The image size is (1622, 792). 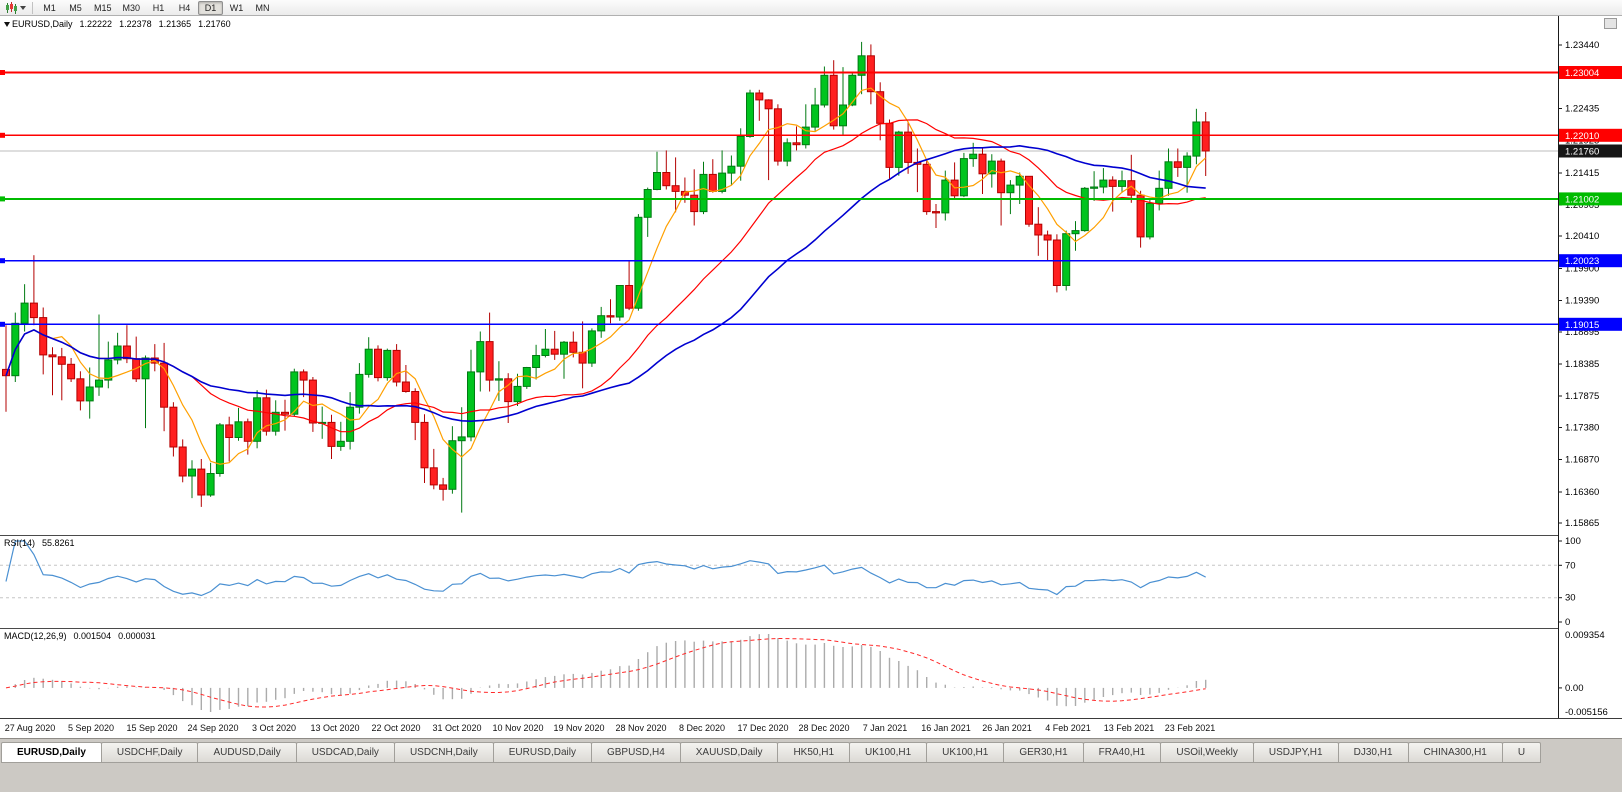 What do you see at coordinates (1122, 752) in the screenshot?
I see `chart-tab-fra40-h1: FRA40,H1` at bounding box center [1122, 752].